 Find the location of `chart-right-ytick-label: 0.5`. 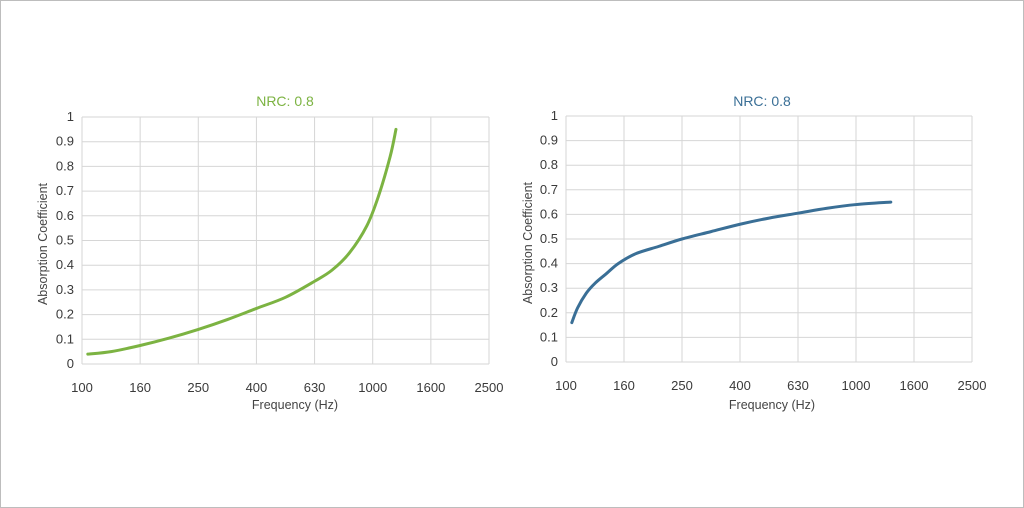

chart-right-ytick-label: 0.5 is located at coordinates (549, 238).